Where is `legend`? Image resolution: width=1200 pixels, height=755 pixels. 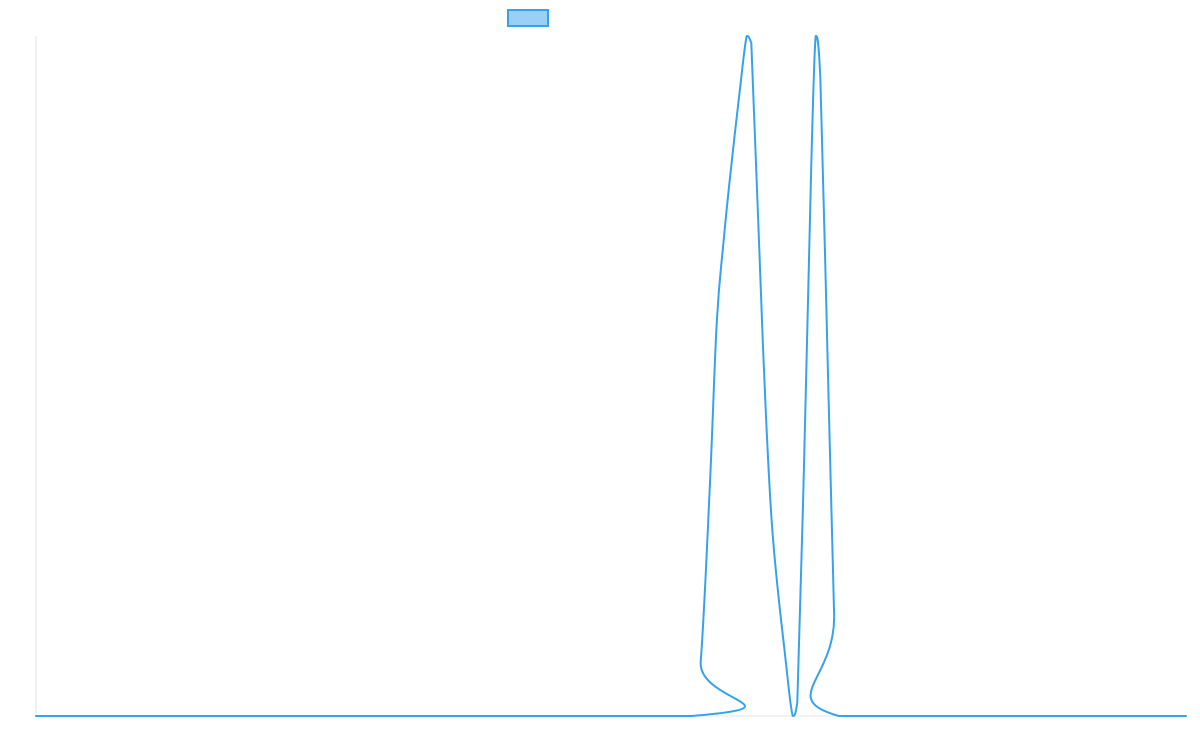 legend is located at coordinates (528, 18).